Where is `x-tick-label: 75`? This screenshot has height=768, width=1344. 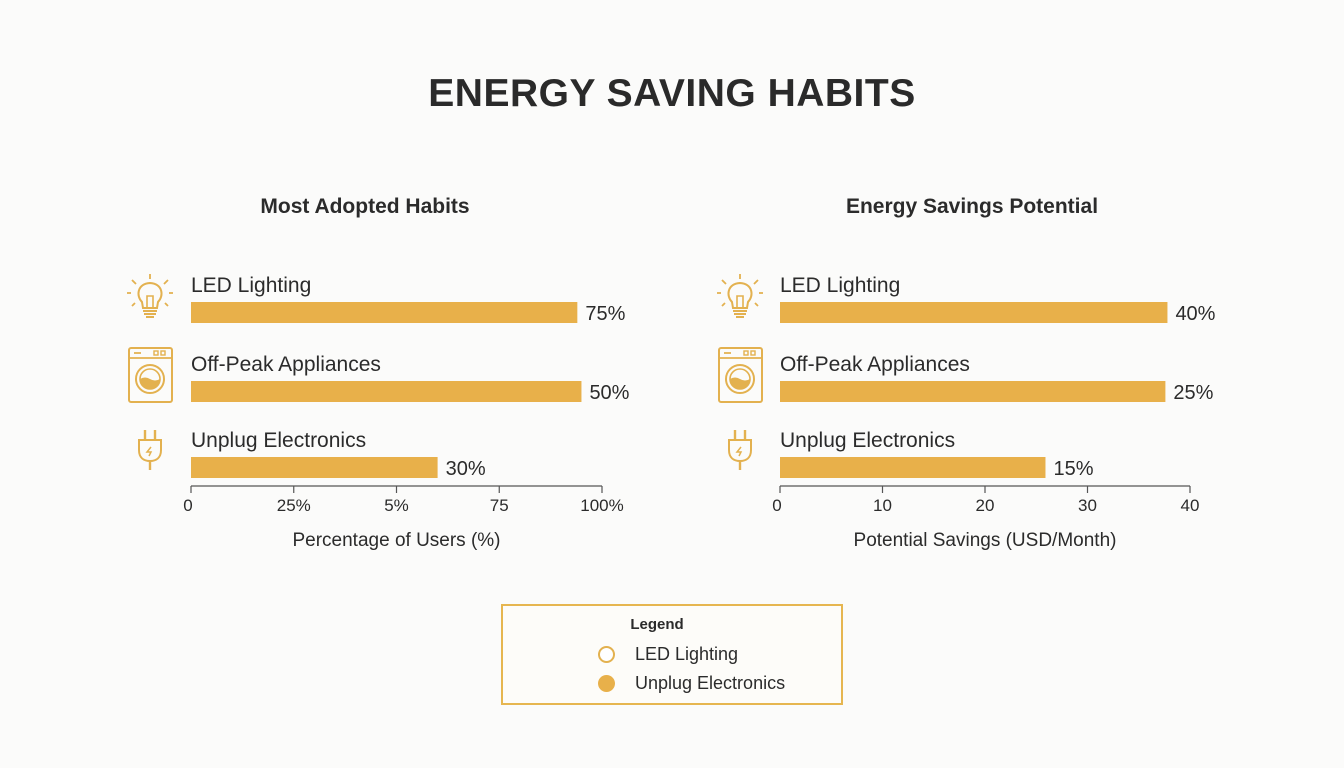 x-tick-label: 75 is located at coordinates (499, 505).